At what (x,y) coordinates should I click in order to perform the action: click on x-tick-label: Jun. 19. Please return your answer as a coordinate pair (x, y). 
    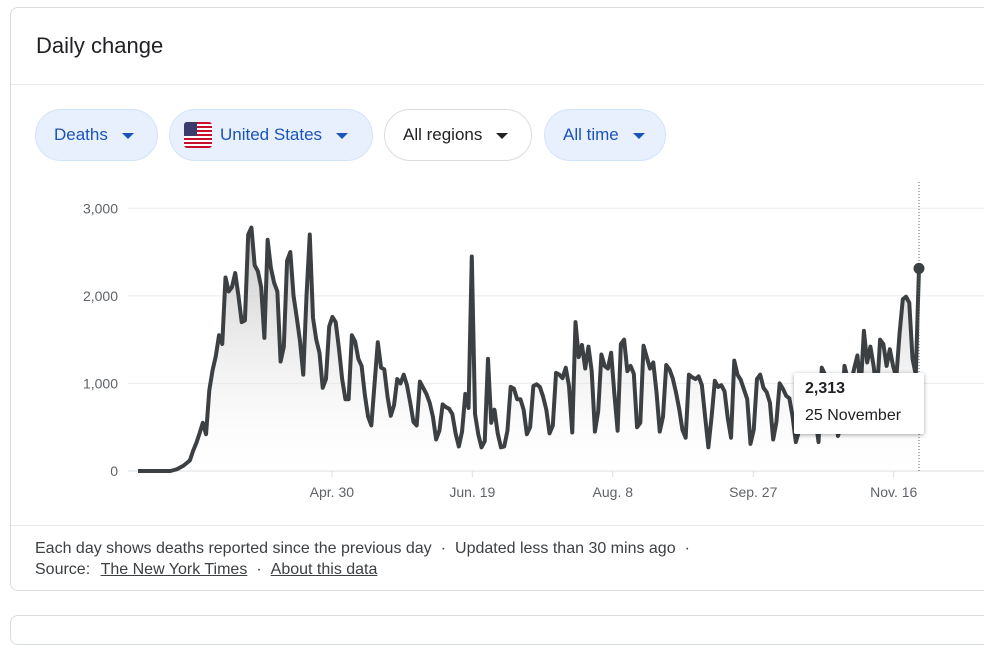
    Looking at the image, I should click on (472, 492).